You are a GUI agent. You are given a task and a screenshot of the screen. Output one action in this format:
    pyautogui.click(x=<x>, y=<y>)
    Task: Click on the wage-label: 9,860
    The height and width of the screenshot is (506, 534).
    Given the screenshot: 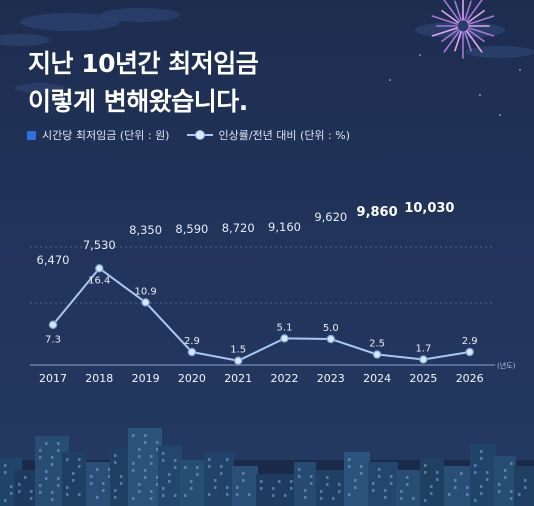 What is the action you would take?
    pyautogui.click(x=377, y=212)
    